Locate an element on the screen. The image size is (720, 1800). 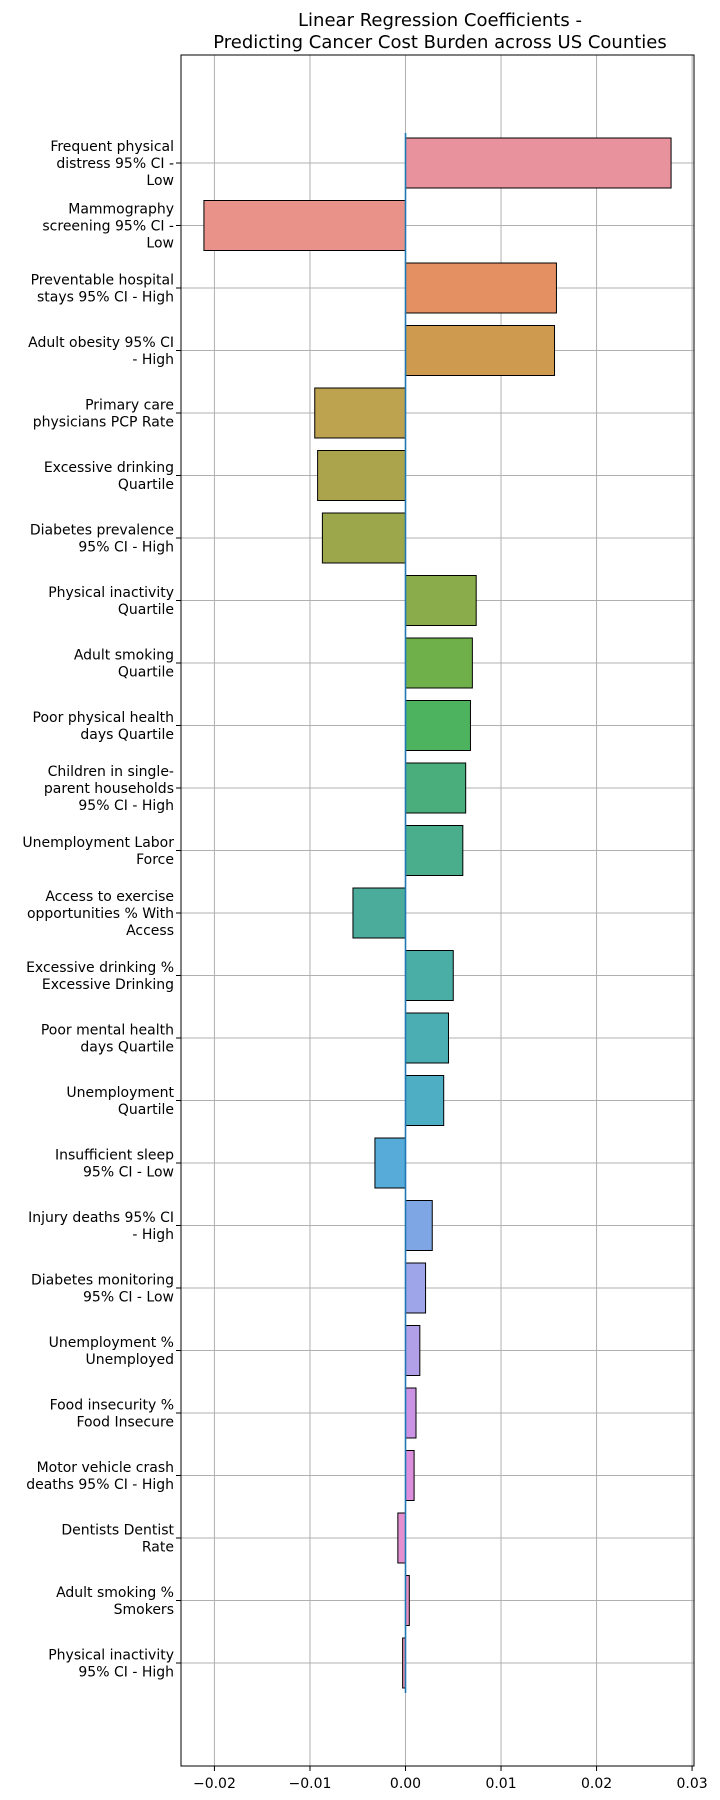
category-label: Adult obesity 95% CI - High is located at coordinates (101, 351).